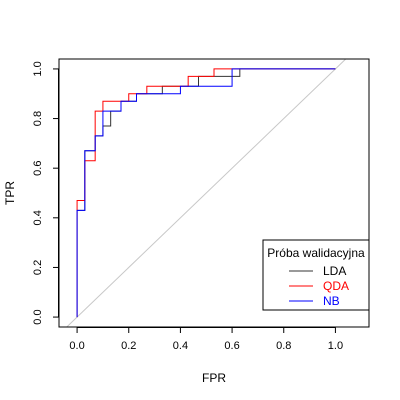 This screenshot has width=400, height=400. Describe the element at coordinates (335, 346) in the screenshot. I see `x-tick-label: 1.0` at that location.